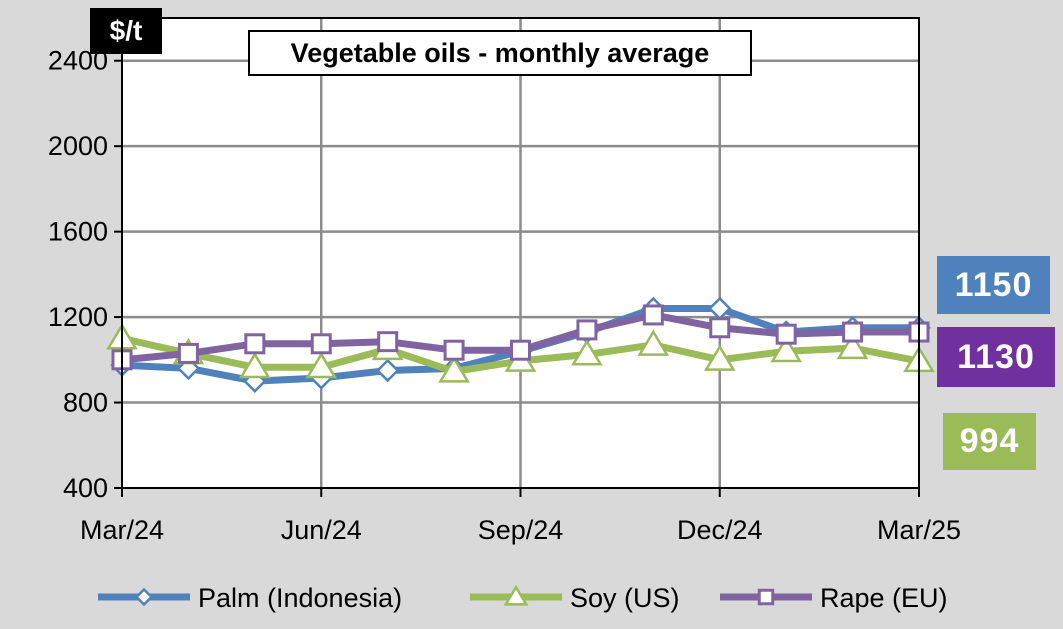 This screenshot has width=1063, height=629. I want to click on legend: Palm (Indonesia) Soy (US) Rape (EU), so click(523, 598).